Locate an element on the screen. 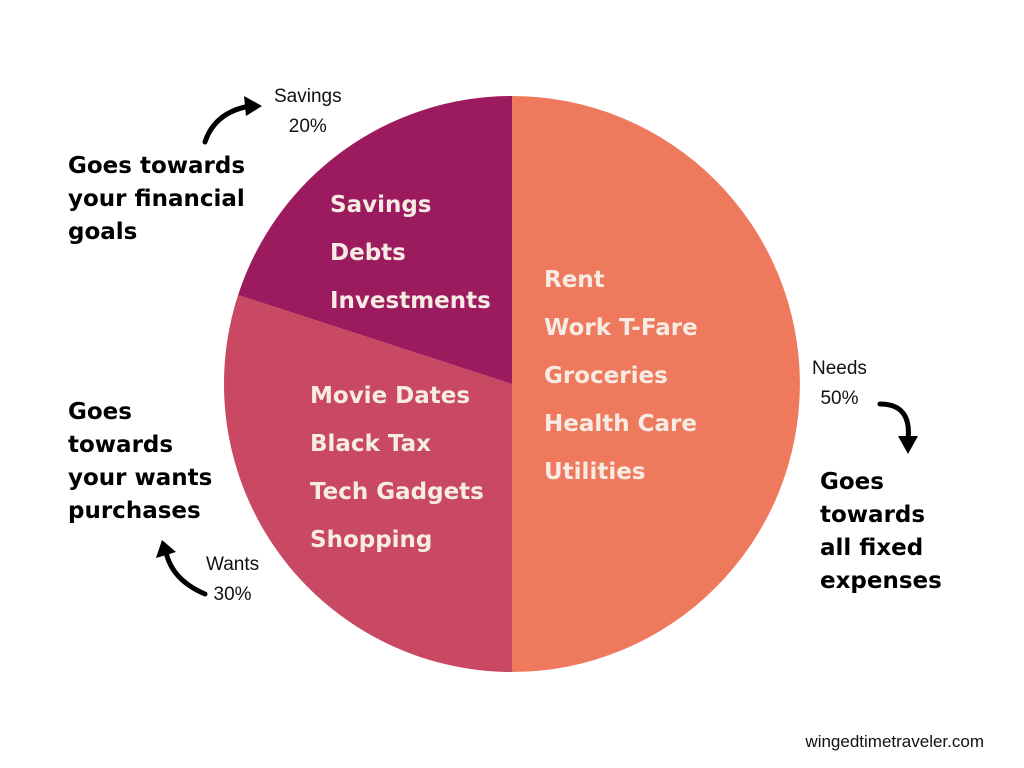 Image resolution: width=1024 pixels, height=768 pixels. slice-item: Investments is located at coordinates (410, 301).